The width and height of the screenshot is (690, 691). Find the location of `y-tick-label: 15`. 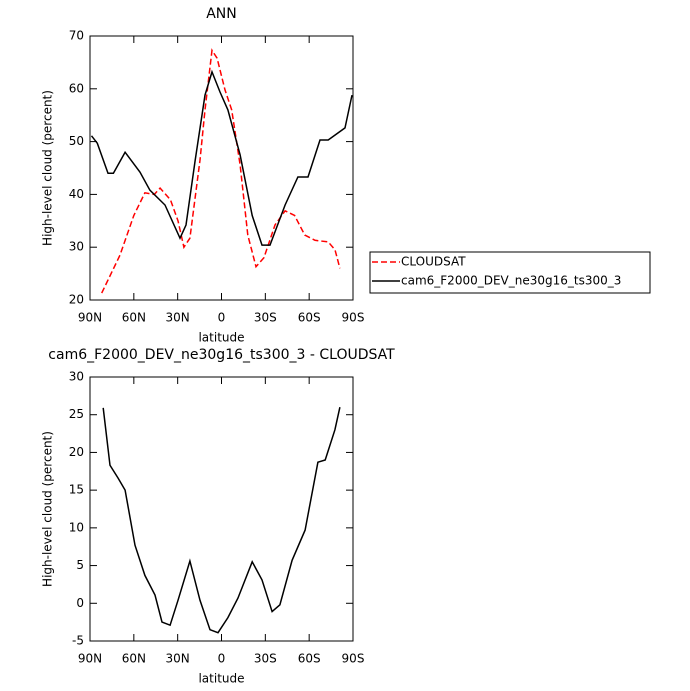

y-tick-label: 15 is located at coordinates (76, 490).